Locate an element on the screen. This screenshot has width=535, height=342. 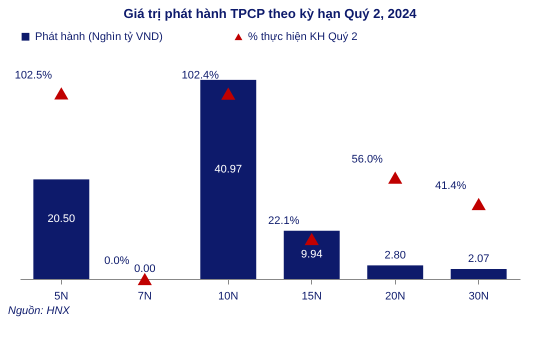
data-label: 40.97 is located at coordinates (228, 169).